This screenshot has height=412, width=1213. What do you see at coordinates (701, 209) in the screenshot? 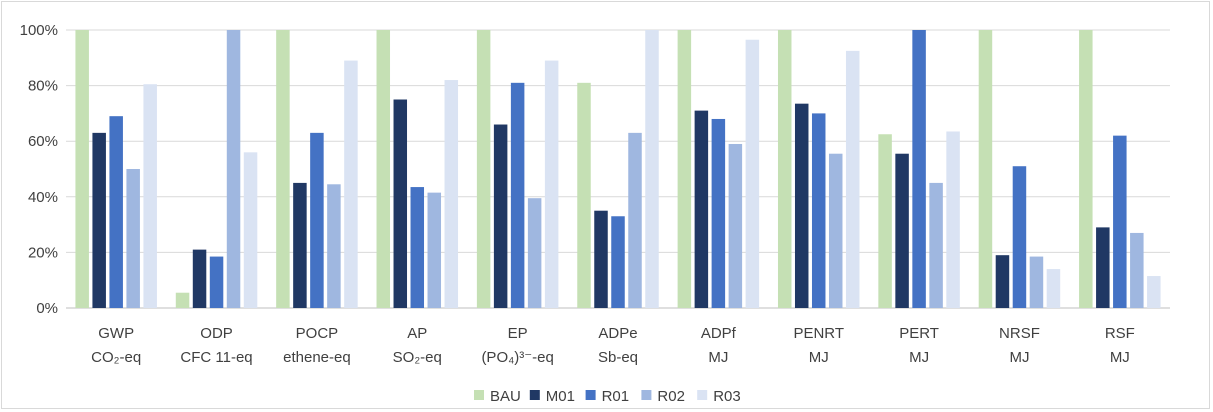
I see `bar-m01-adpf` at bounding box center [701, 209].